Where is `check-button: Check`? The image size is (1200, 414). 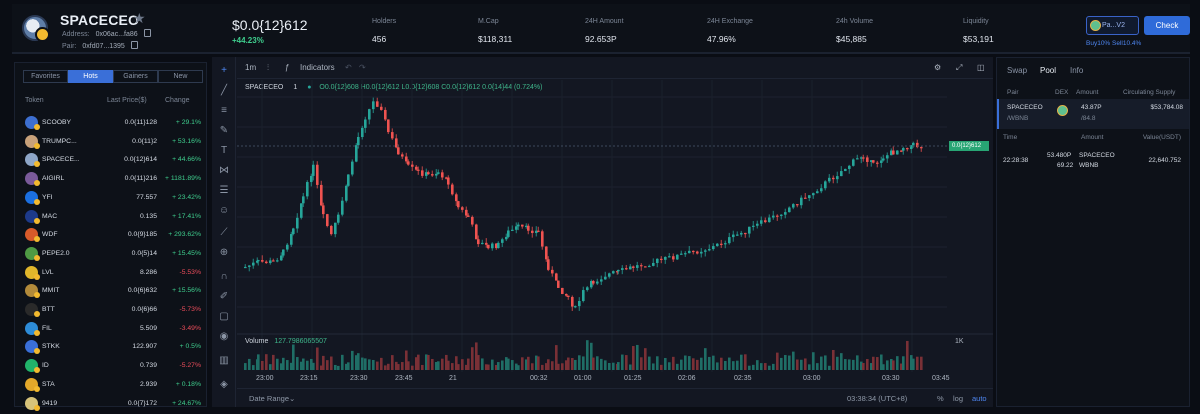 check-button: Check is located at coordinates (1167, 25).